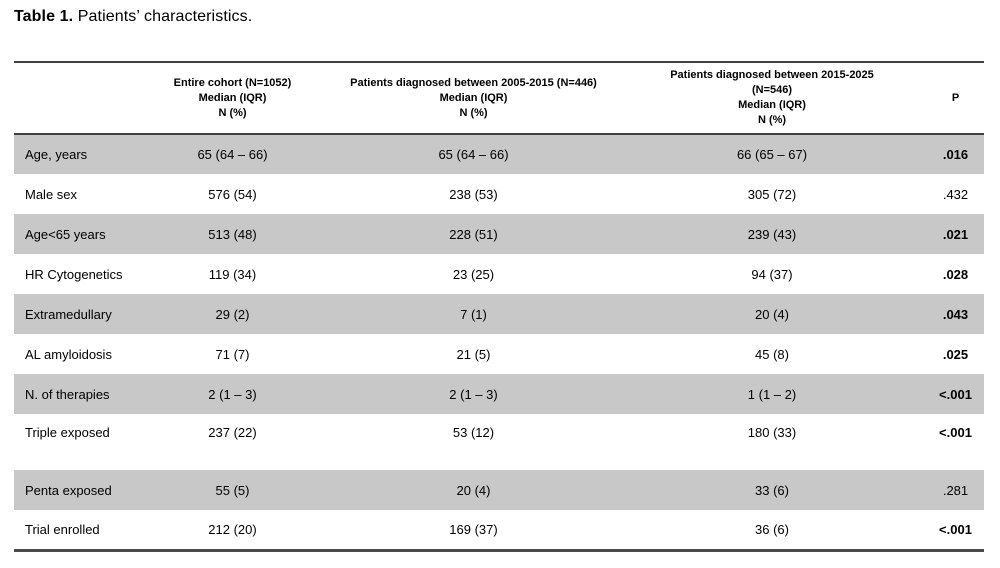  I want to click on header-cohort-2015-2025-line1: Patients diagnosed between 2015-2025, so click(772, 75).